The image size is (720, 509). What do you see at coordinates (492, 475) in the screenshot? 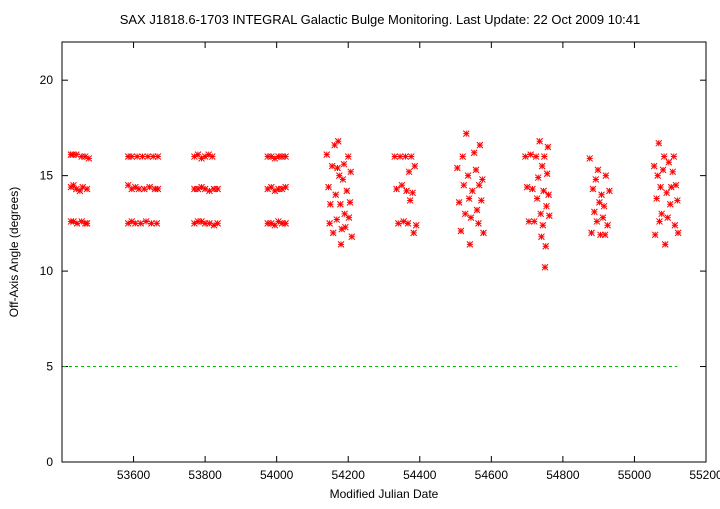
I see `x-tick-label: 54600` at bounding box center [492, 475].